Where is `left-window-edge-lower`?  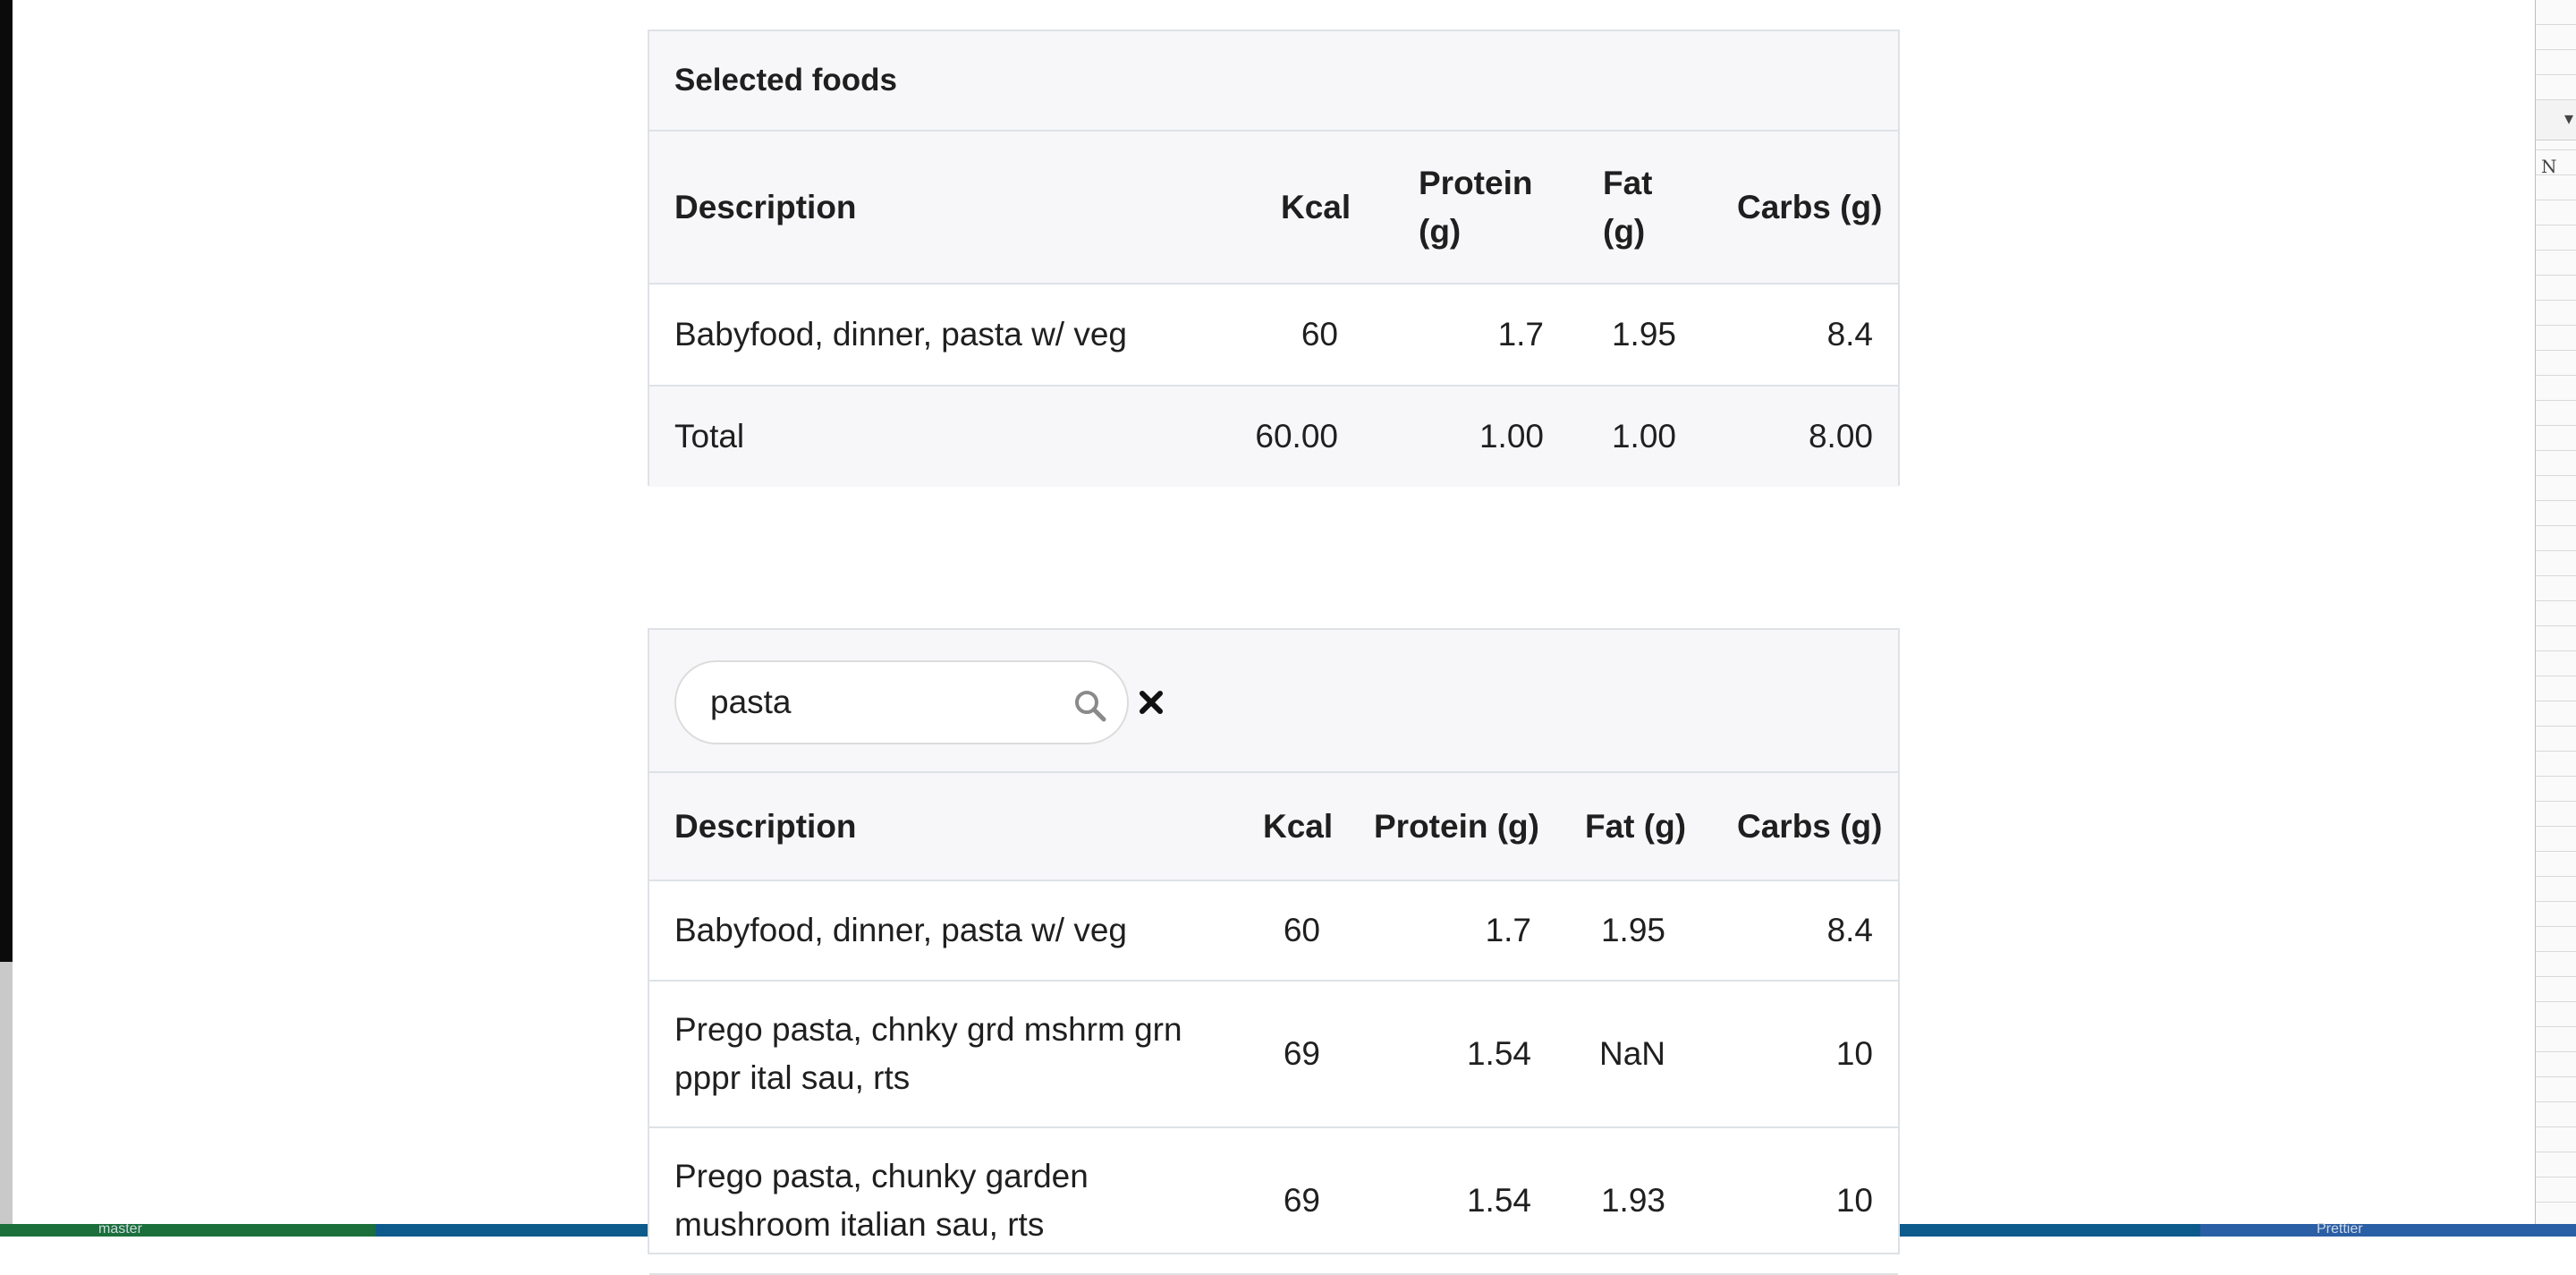 left-window-edge-lower is located at coordinates (6, 1096).